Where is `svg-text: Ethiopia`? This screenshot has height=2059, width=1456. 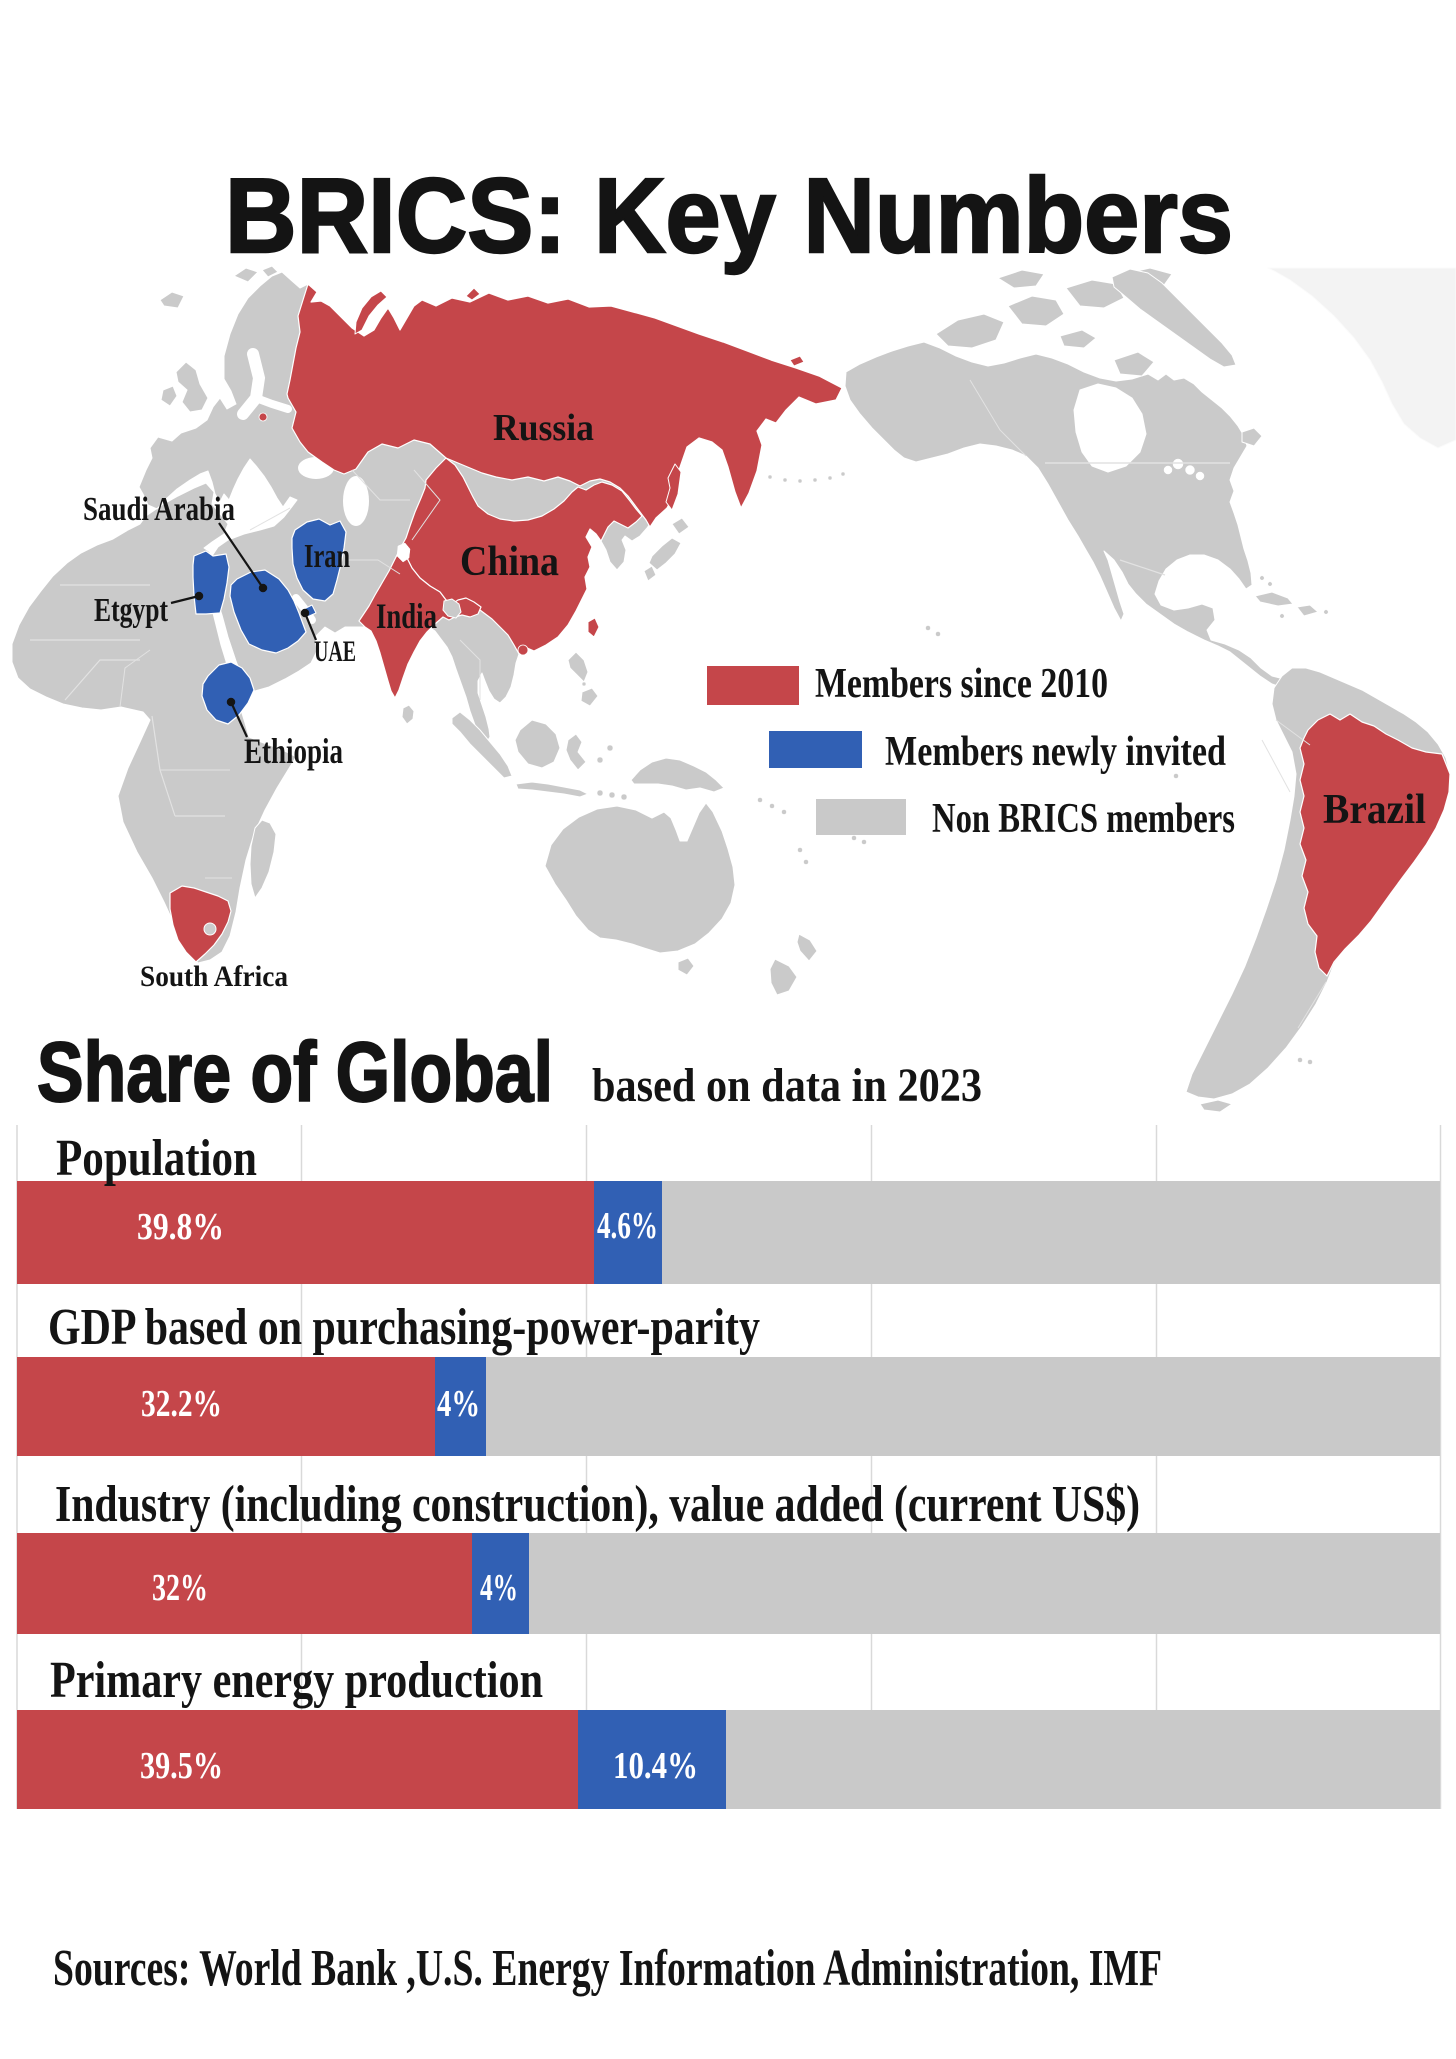
svg-text: Ethiopia is located at coordinates (293, 751).